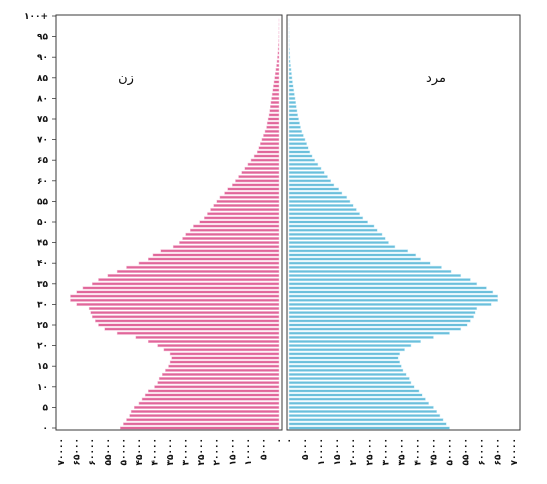 The height and width of the screenshot is (484, 547). I want to click on male-x-tick-label: ۳۵۰۰۰, so click(402, 451).